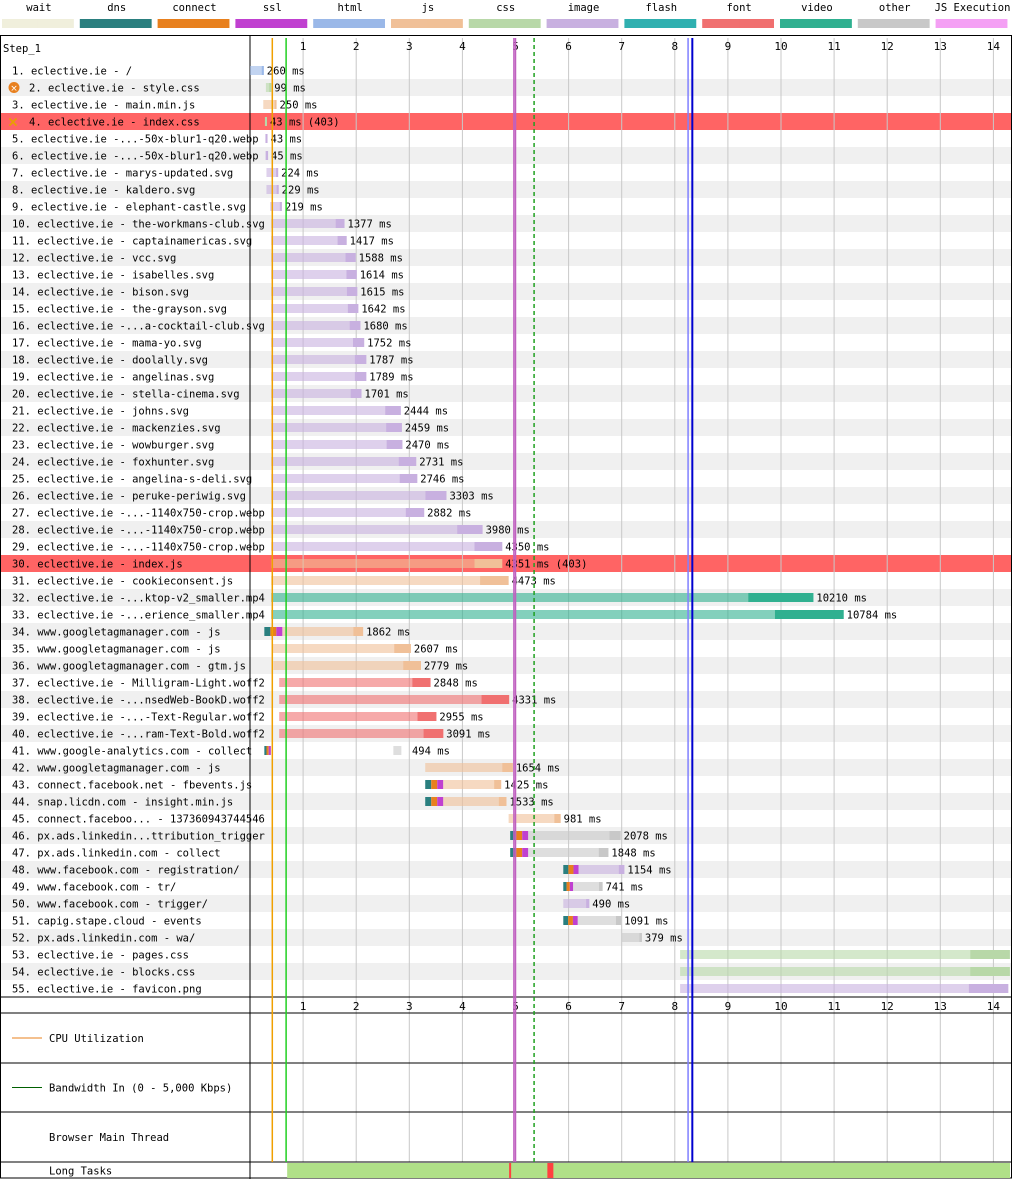  I want to click on request-time: 2444 ms, so click(426, 412).